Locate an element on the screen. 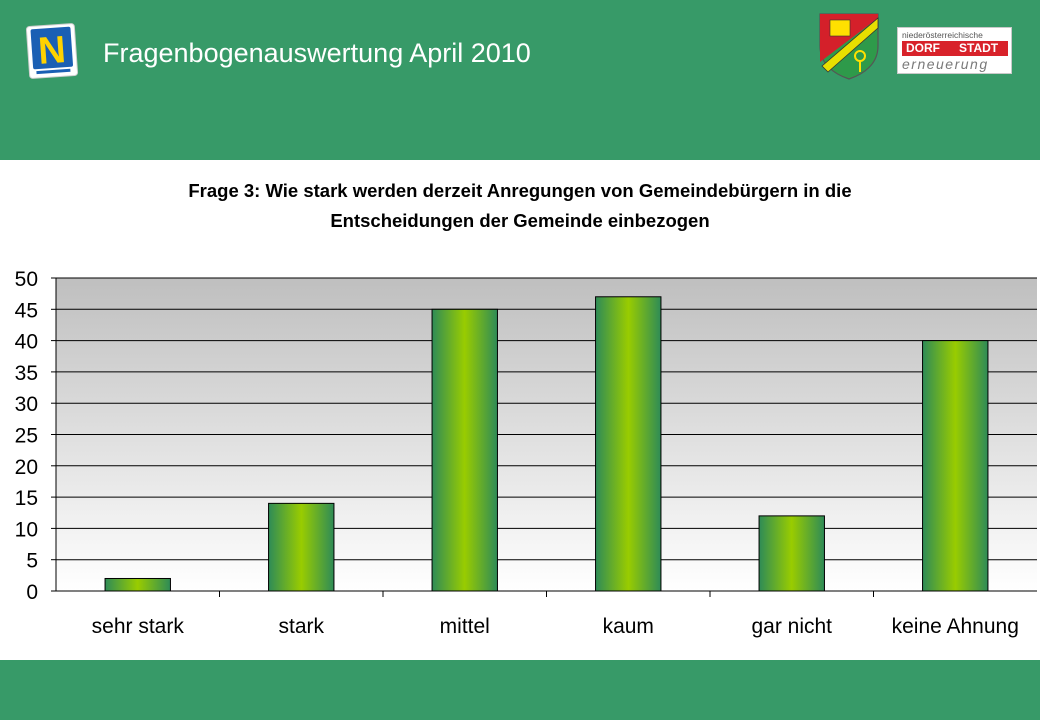 This screenshot has height=720, width=1040. footer-band is located at coordinates (520, 690).